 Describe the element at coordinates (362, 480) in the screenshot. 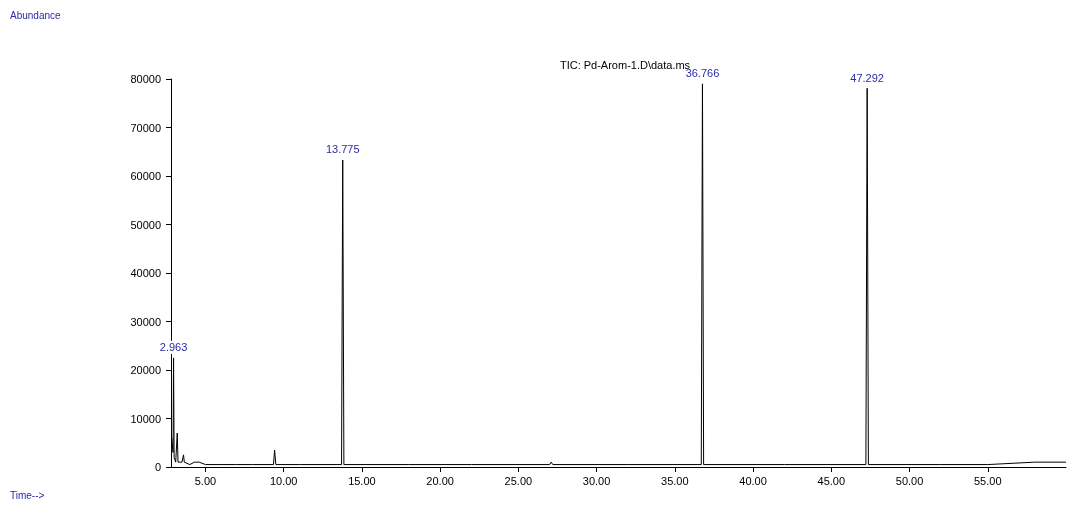

I see `x-tick-label: 15.00` at that location.